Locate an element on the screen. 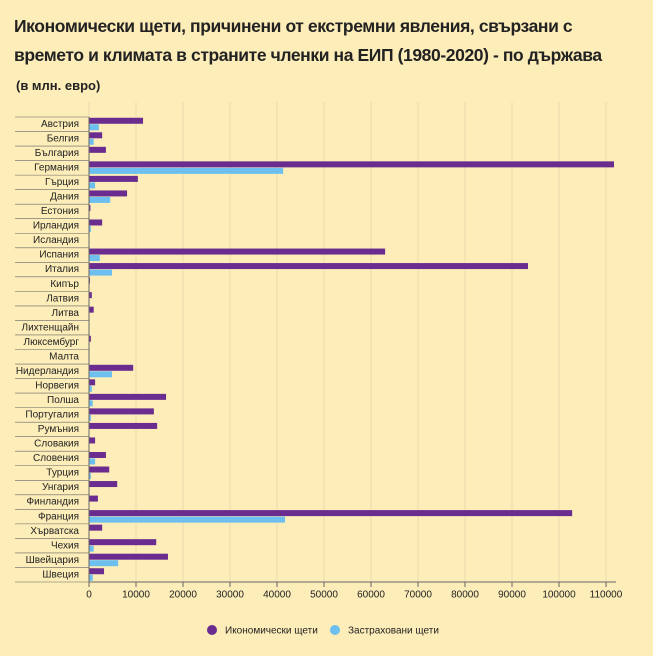 This screenshot has width=653, height=656. y-tick-label: Гърция is located at coordinates (62, 182).